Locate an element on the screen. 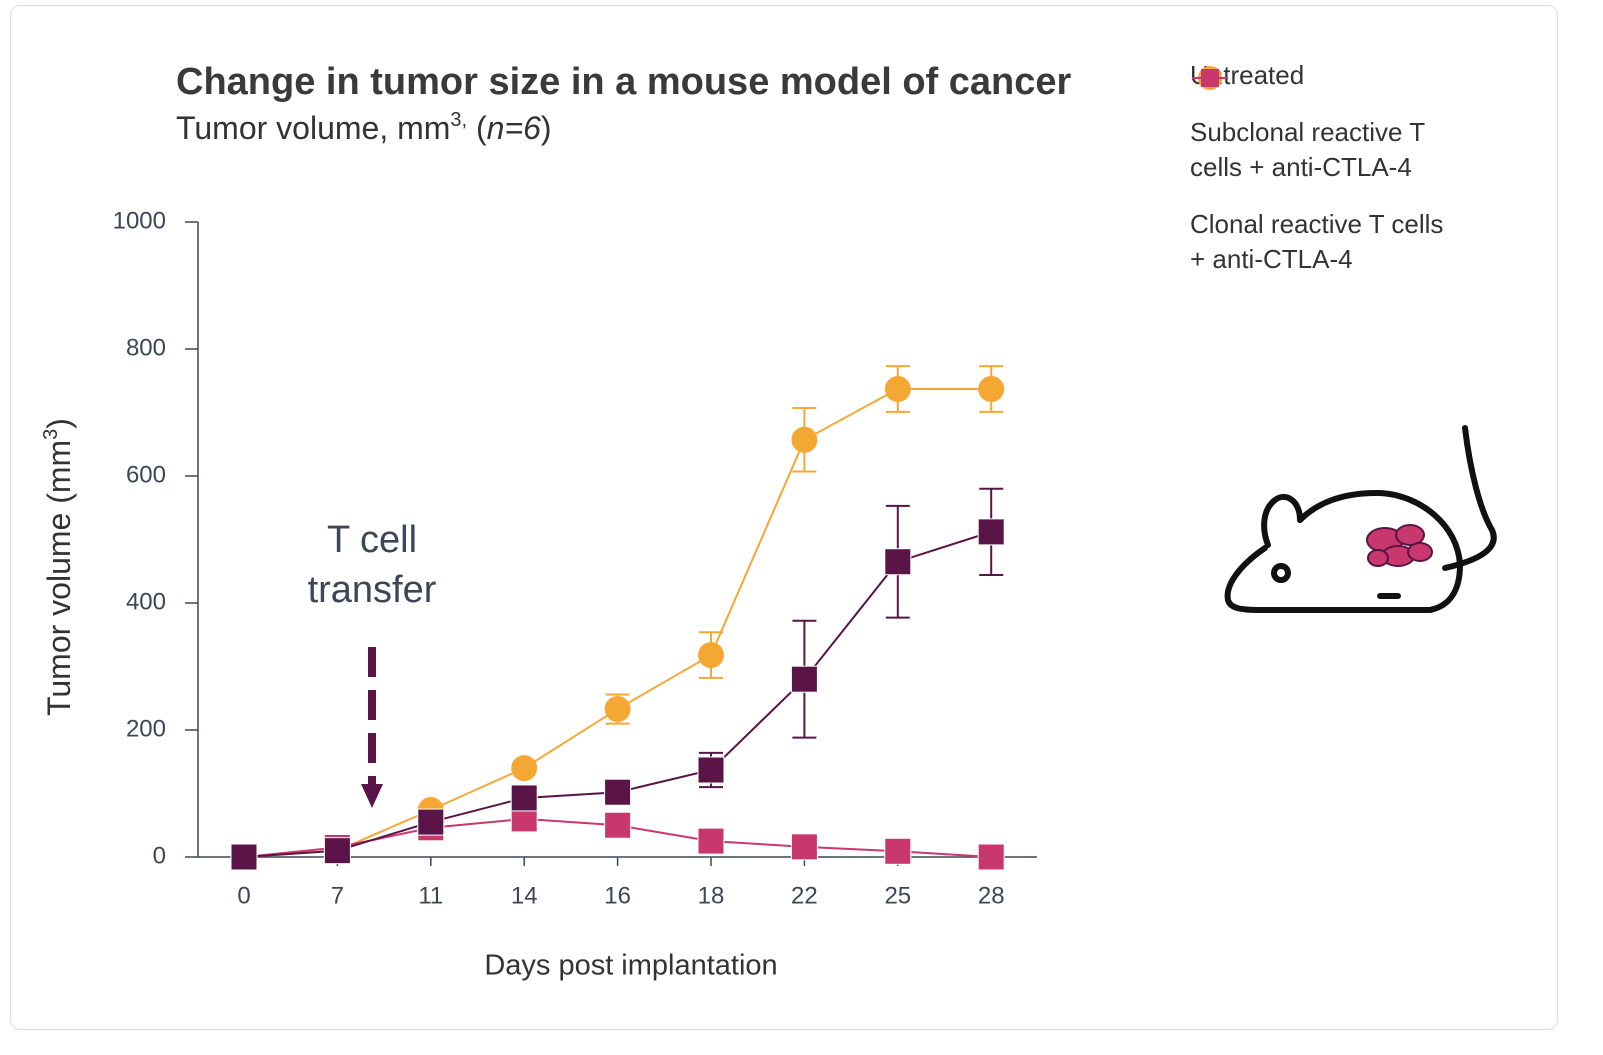  x-tick-label: 14 is located at coordinates (524, 895).